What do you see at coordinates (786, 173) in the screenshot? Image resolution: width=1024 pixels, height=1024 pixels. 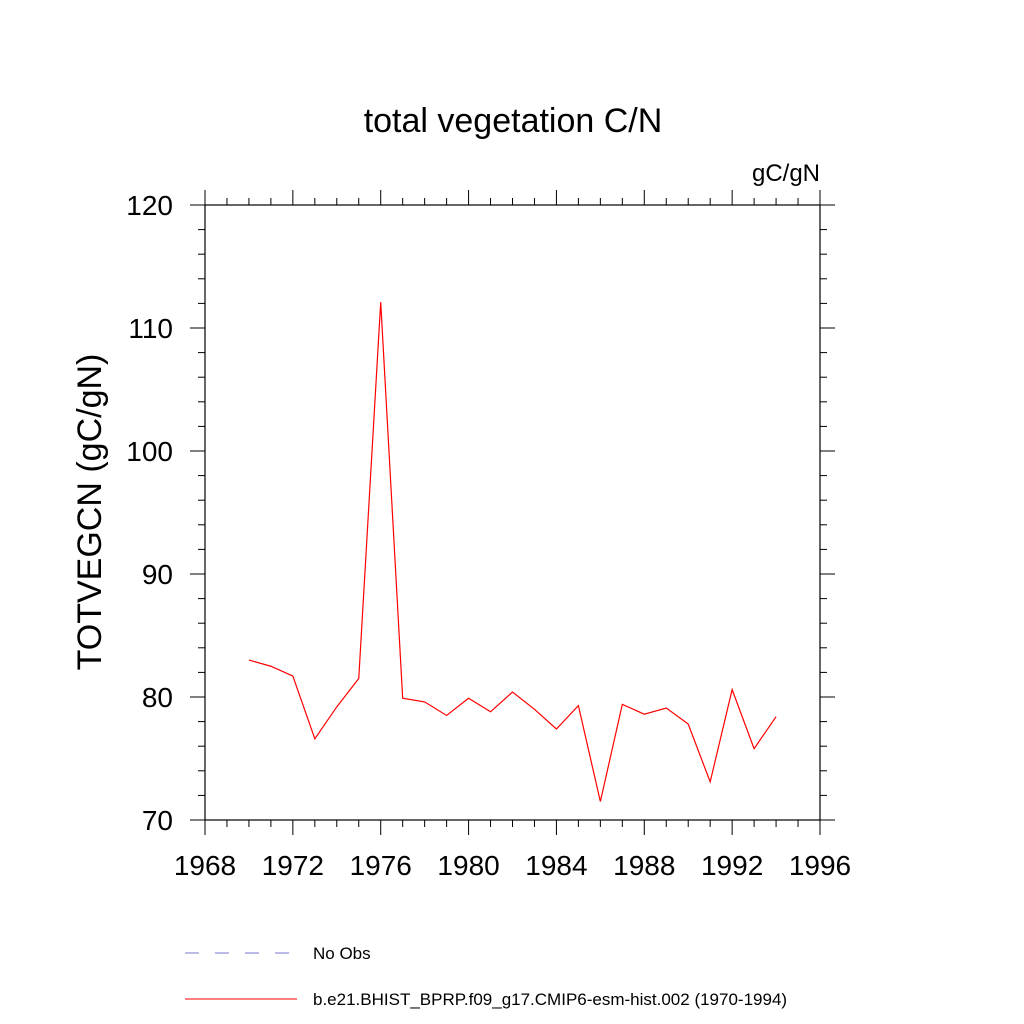 I see `units-label: gC/gN` at bounding box center [786, 173].